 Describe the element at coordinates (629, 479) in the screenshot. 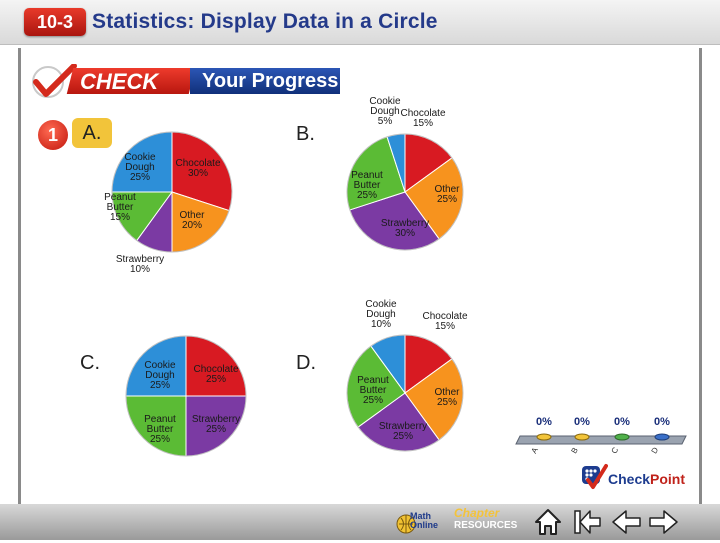

I see `checkpoint-text-check: Check` at that location.